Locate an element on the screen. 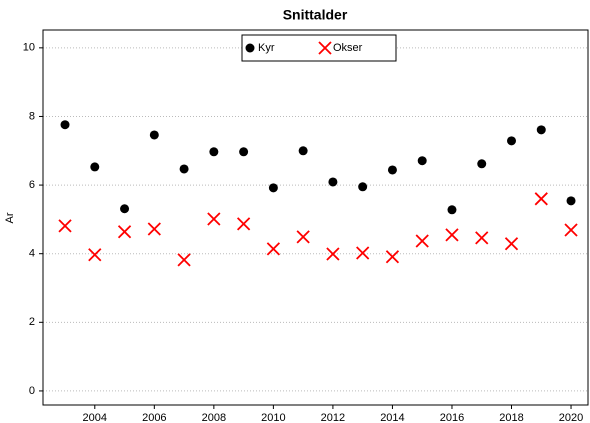 The height and width of the screenshot is (423, 590). x-tick-label: 2004 is located at coordinates (95, 417).